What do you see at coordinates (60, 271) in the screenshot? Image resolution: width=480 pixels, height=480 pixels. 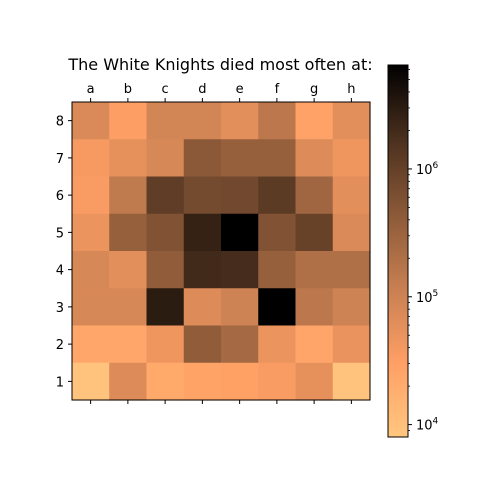 I see `y-tick-label: 4` at bounding box center [60, 271].